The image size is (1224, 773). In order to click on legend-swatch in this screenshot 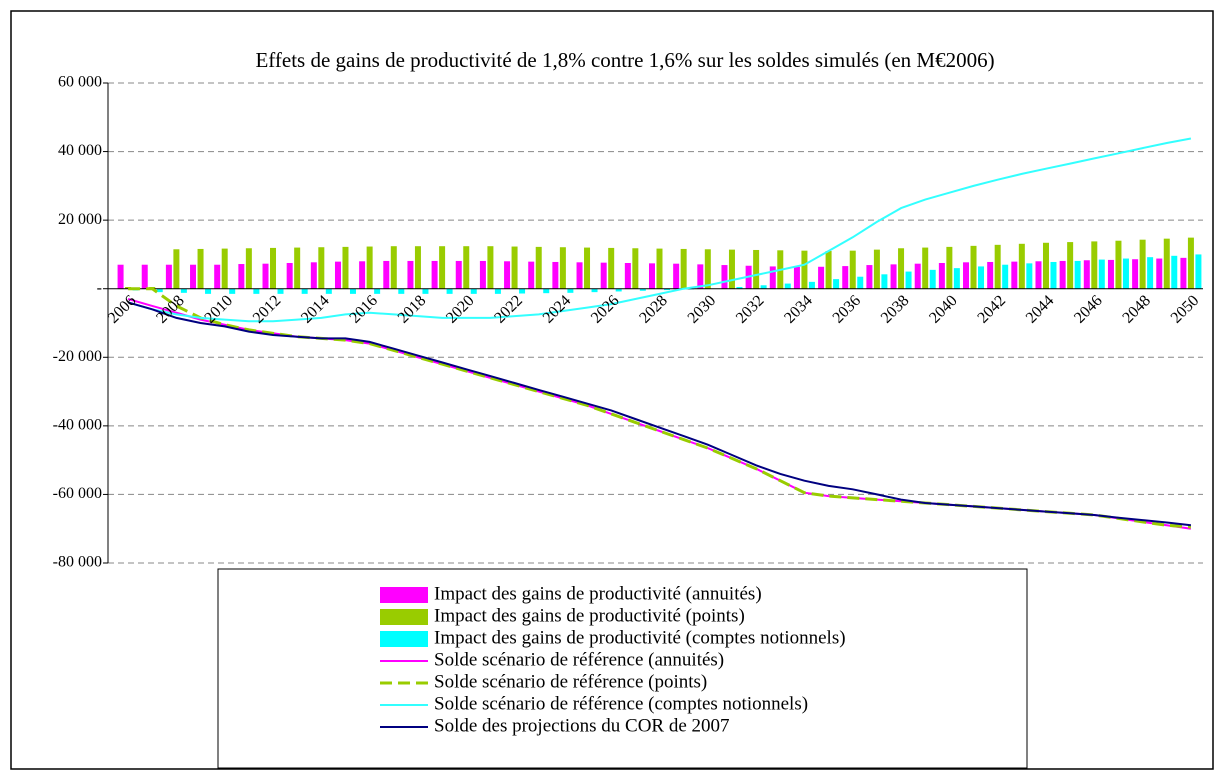, I will do `click(404, 617)`.